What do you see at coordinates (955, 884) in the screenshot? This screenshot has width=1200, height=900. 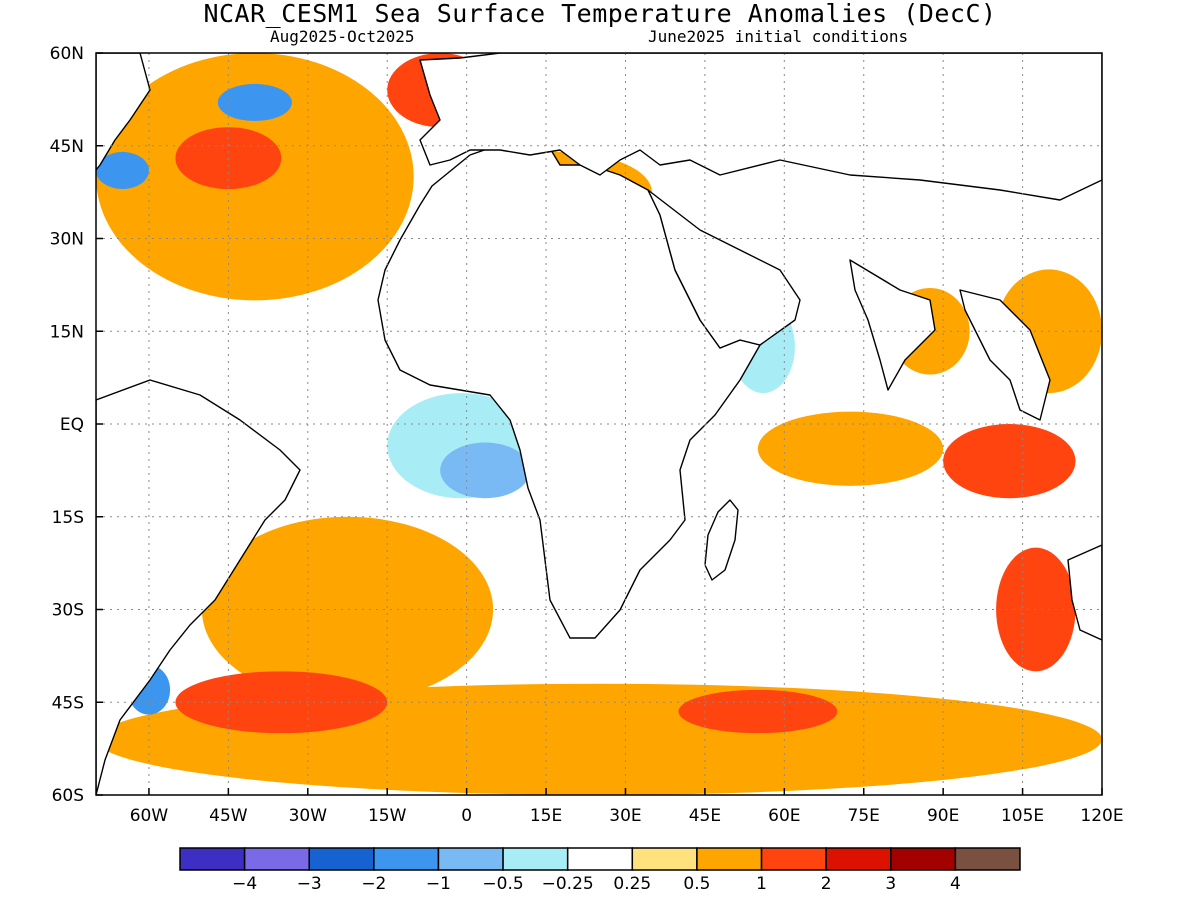 I see `colorbar-label: 4` at bounding box center [955, 884].